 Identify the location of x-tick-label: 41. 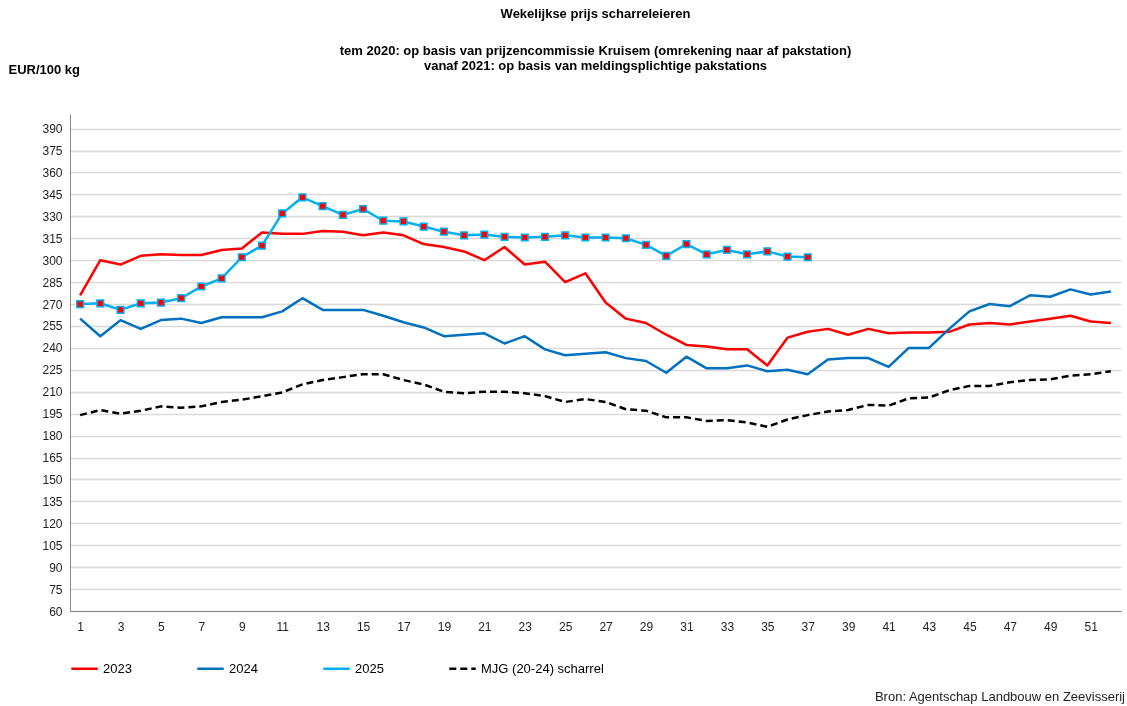
(889, 626).